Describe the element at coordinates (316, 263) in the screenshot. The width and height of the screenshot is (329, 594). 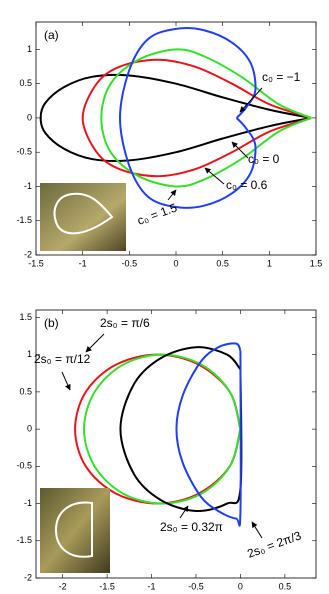
I see `x-tick-label: 1.5` at that location.